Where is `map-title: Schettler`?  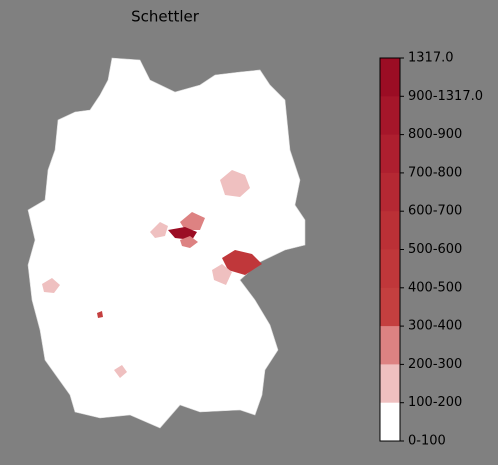 map-title: Schettler is located at coordinates (165, 17).